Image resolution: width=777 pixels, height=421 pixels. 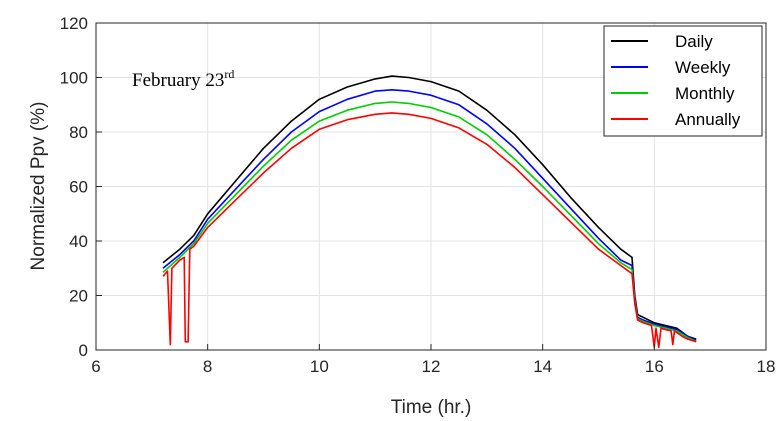 What do you see at coordinates (542, 366) in the screenshot?
I see `x-tick-label: 14` at bounding box center [542, 366].